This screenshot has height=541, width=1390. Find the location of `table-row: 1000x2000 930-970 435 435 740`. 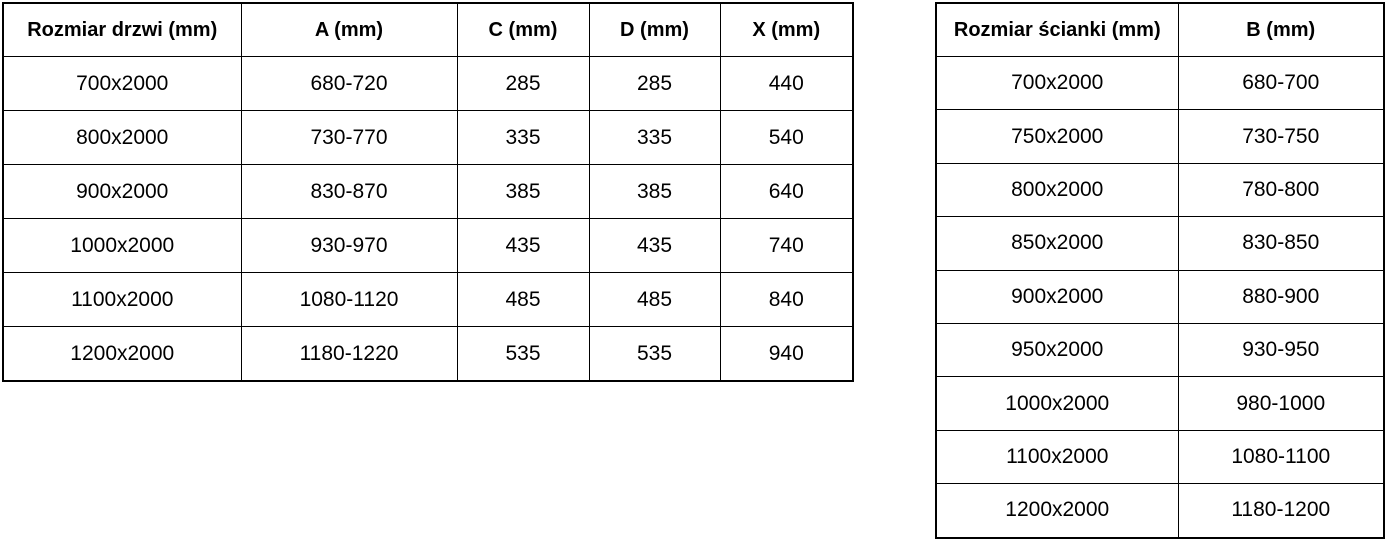

table-row: 1000x2000 930-970 435 435 740 is located at coordinates (428, 245).